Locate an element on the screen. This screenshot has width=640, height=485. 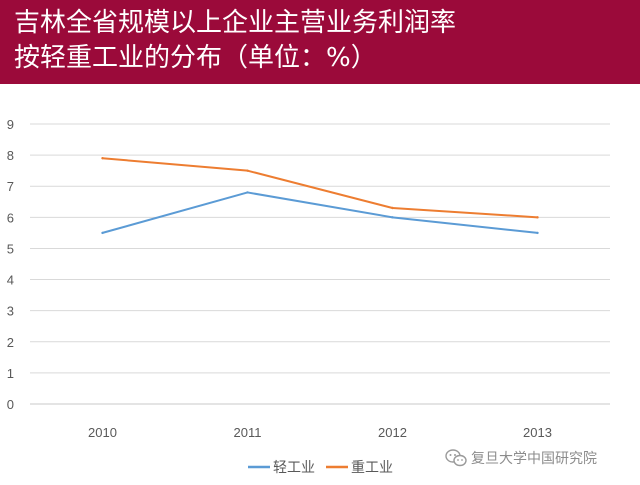
watermark: 复旦大学中国研究院 is located at coordinates (521, 458).